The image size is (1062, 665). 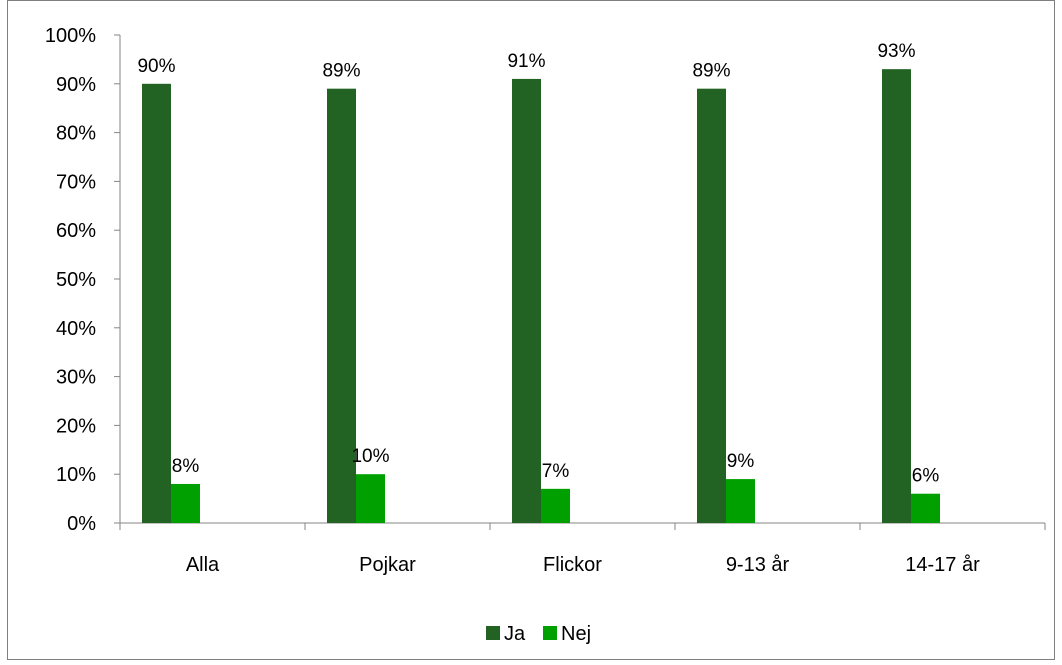 What do you see at coordinates (76, 329) in the screenshot?
I see `y-tick-label: 40%` at bounding box center [76, 329].